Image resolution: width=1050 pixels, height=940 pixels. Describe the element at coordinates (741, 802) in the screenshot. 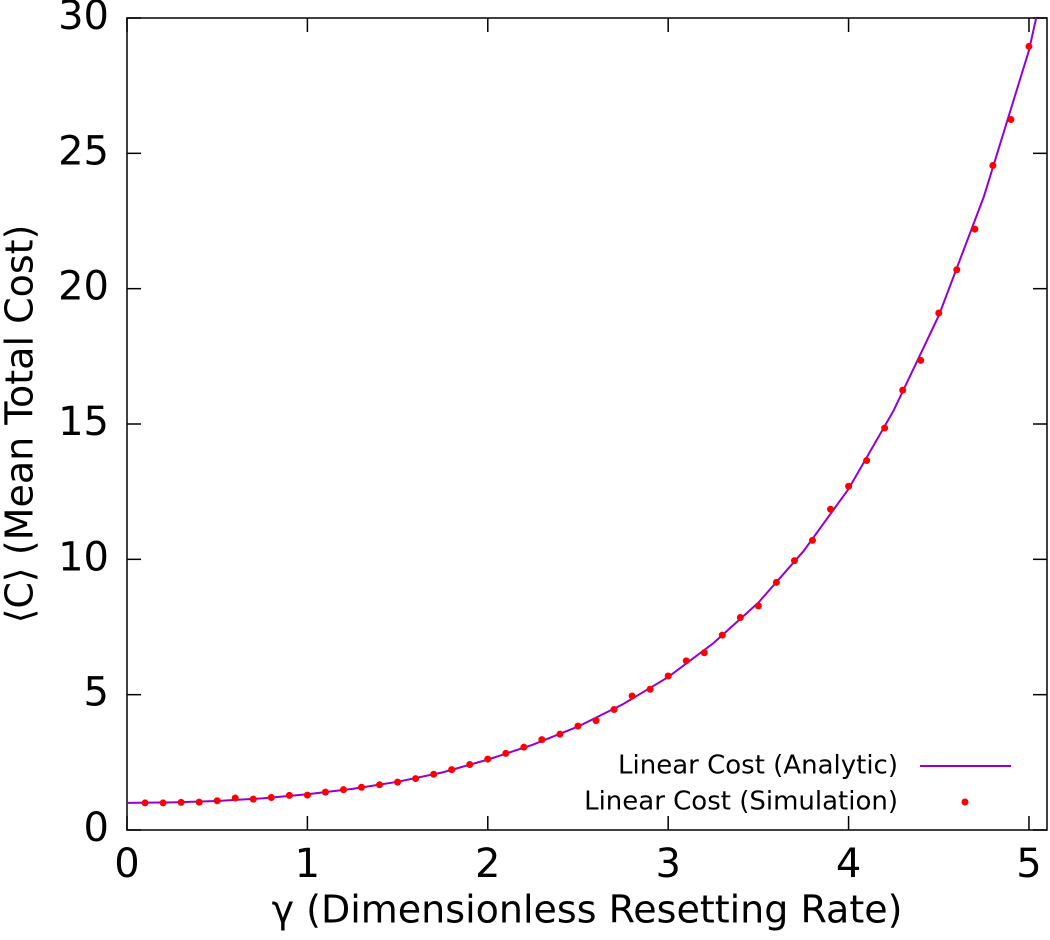

I see `legend-label: Linear Cost (Simulation)` at that location.